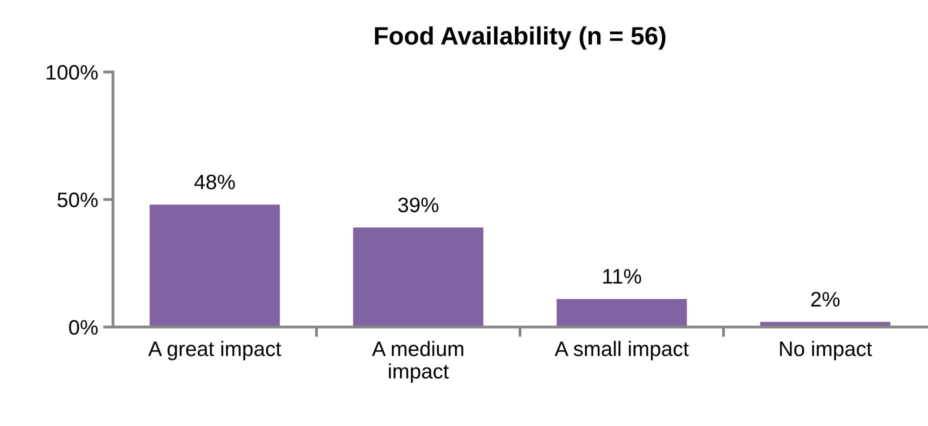 Image resolution: width=928 pixels, height=426 pixels. What do you see at coordinates (418, 205) in the screenshot?
I see `data-label: 39%` at bounding box center [418, 205].